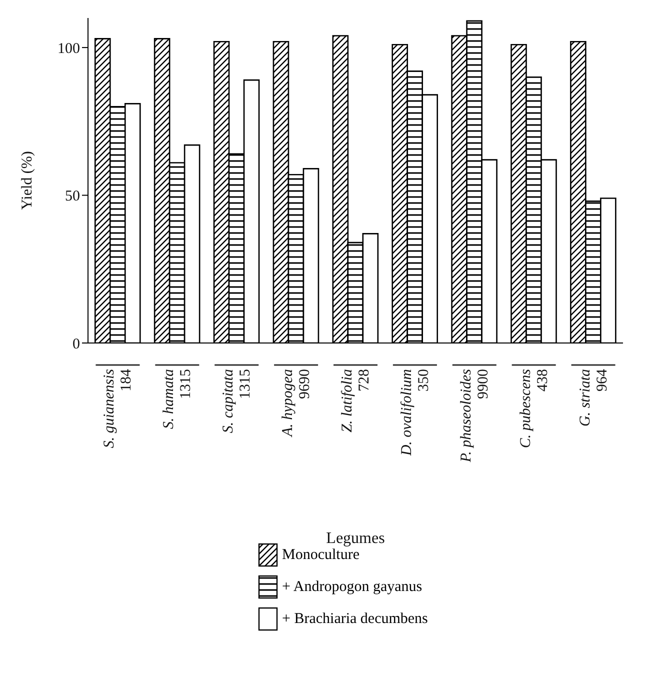 This screenshot has height=681, width=647. Describe the element at coordinates (177, 399) in the screenshot. I see `x-tick-label: S. hamata 1315` at that location.